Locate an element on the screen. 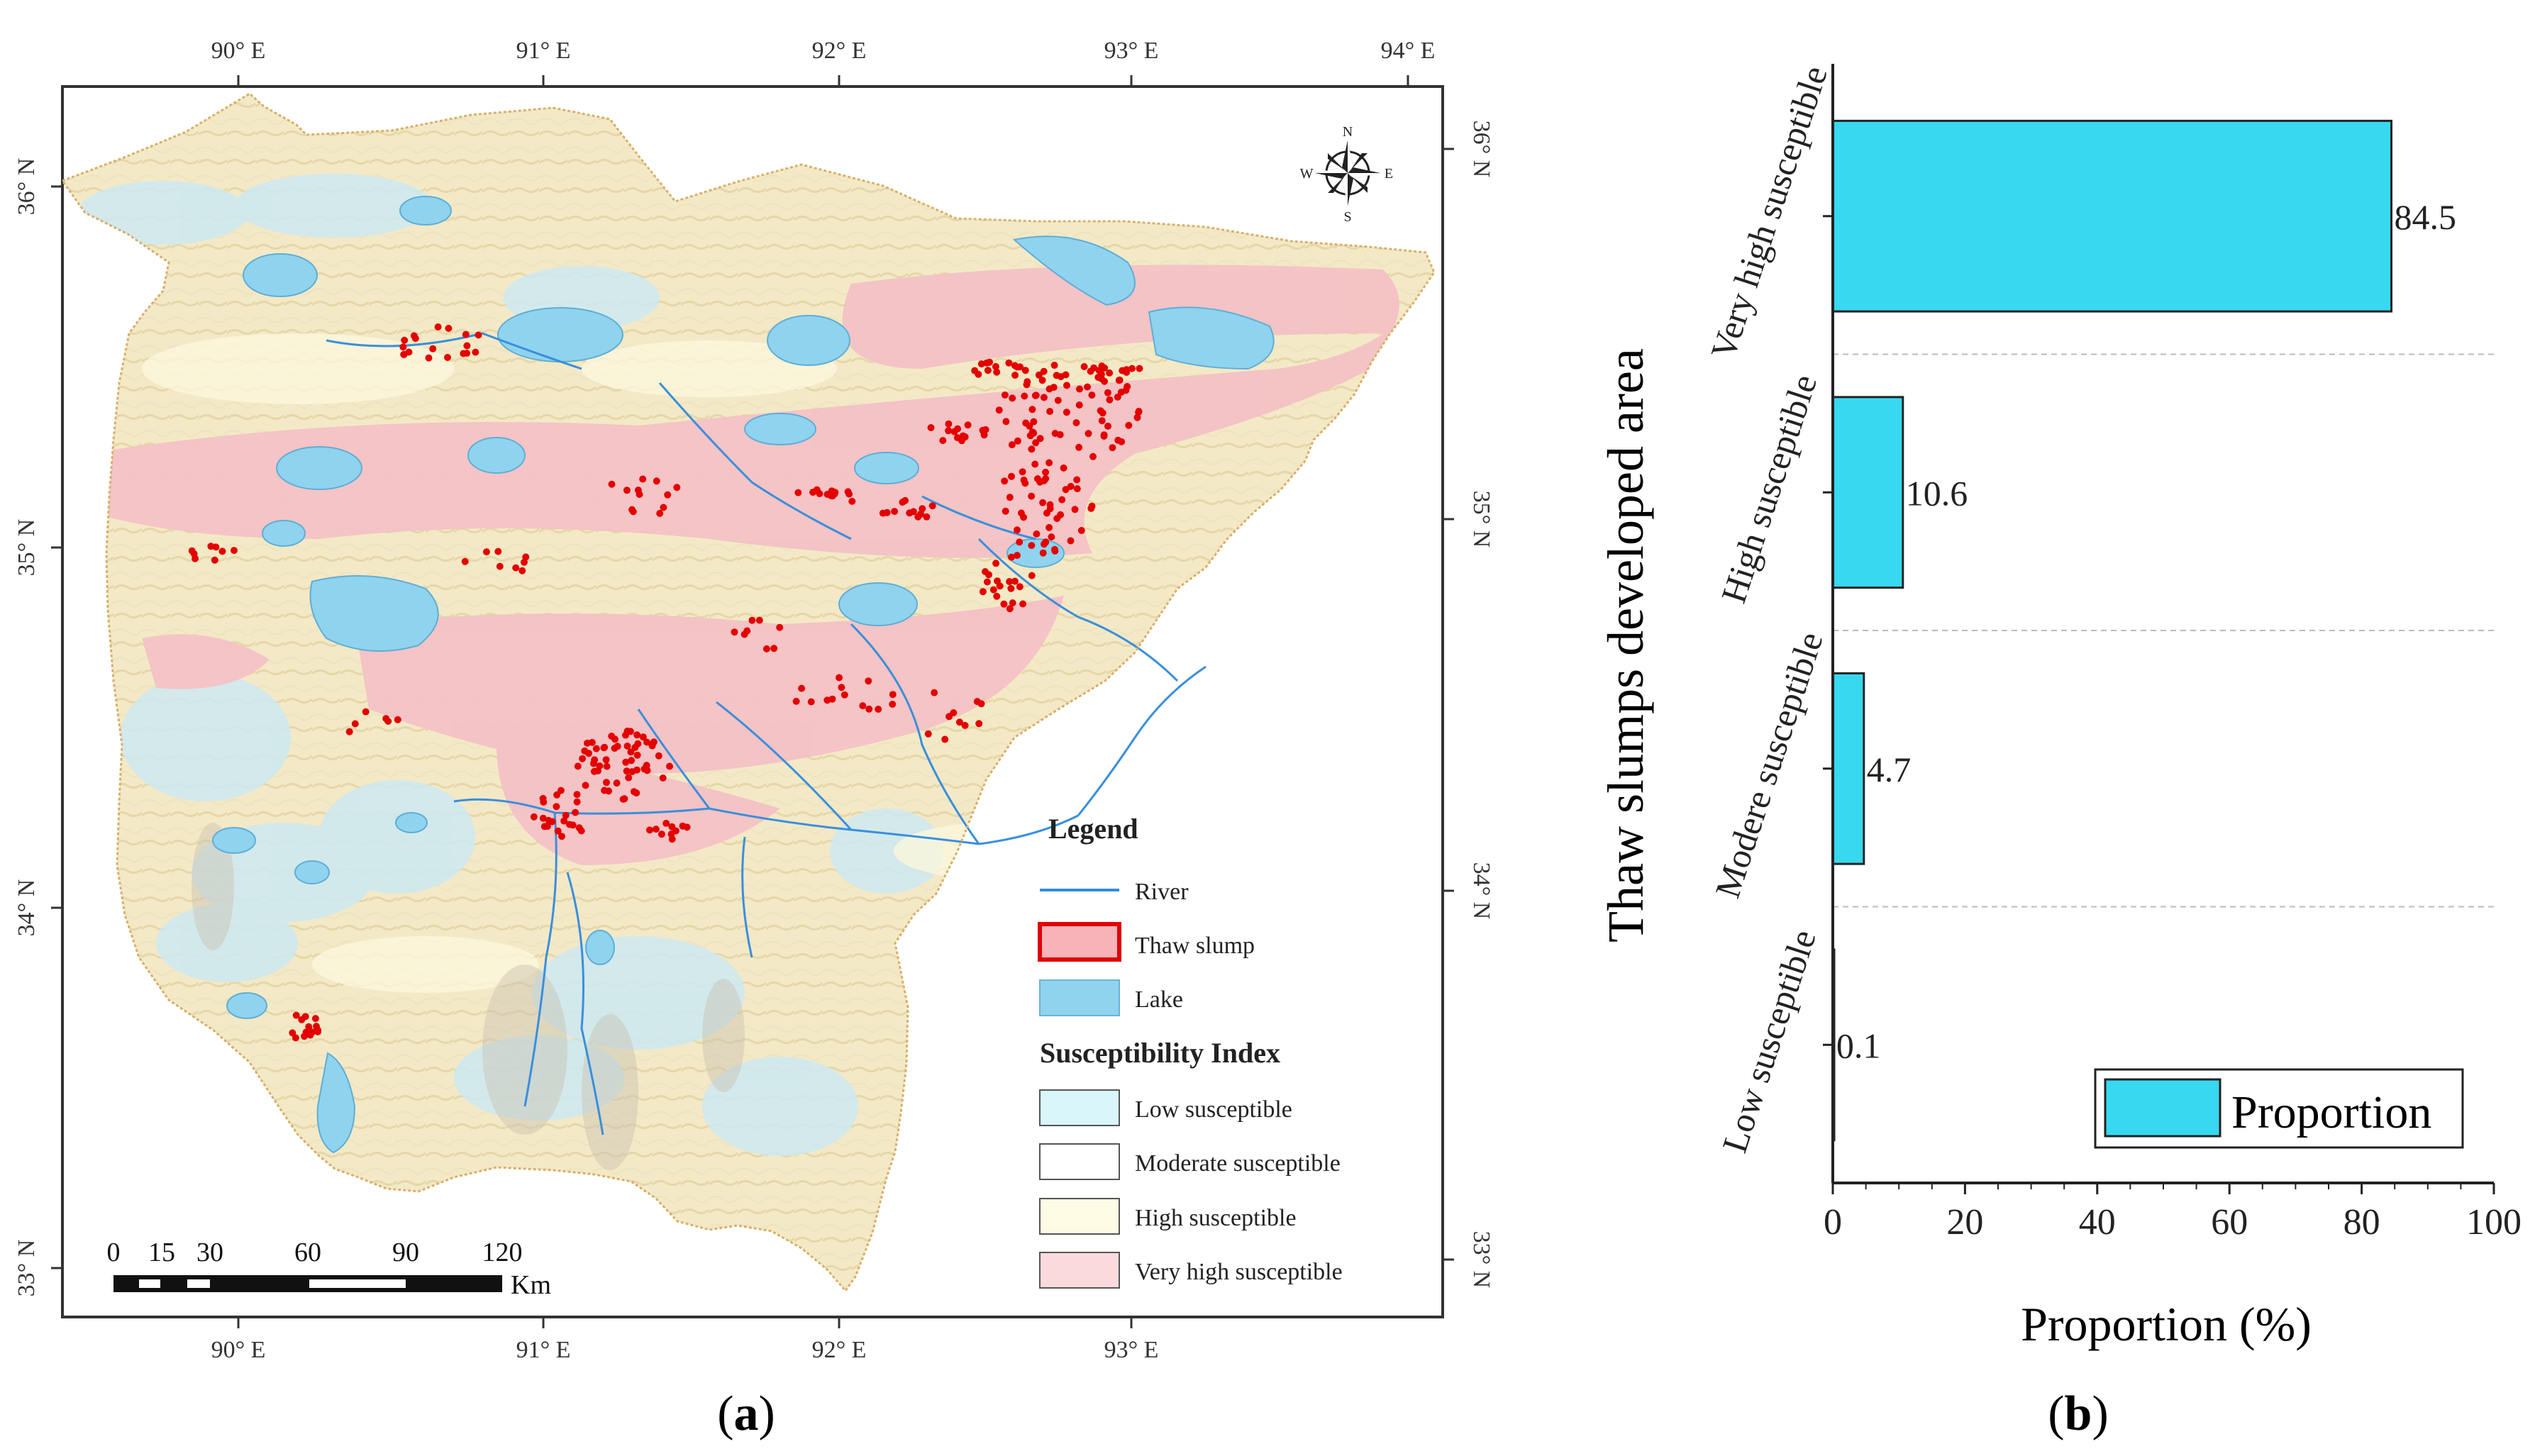 The image size is (2535, 1456). right-tick-label: 34° N is located at coordinates (1481, 891).